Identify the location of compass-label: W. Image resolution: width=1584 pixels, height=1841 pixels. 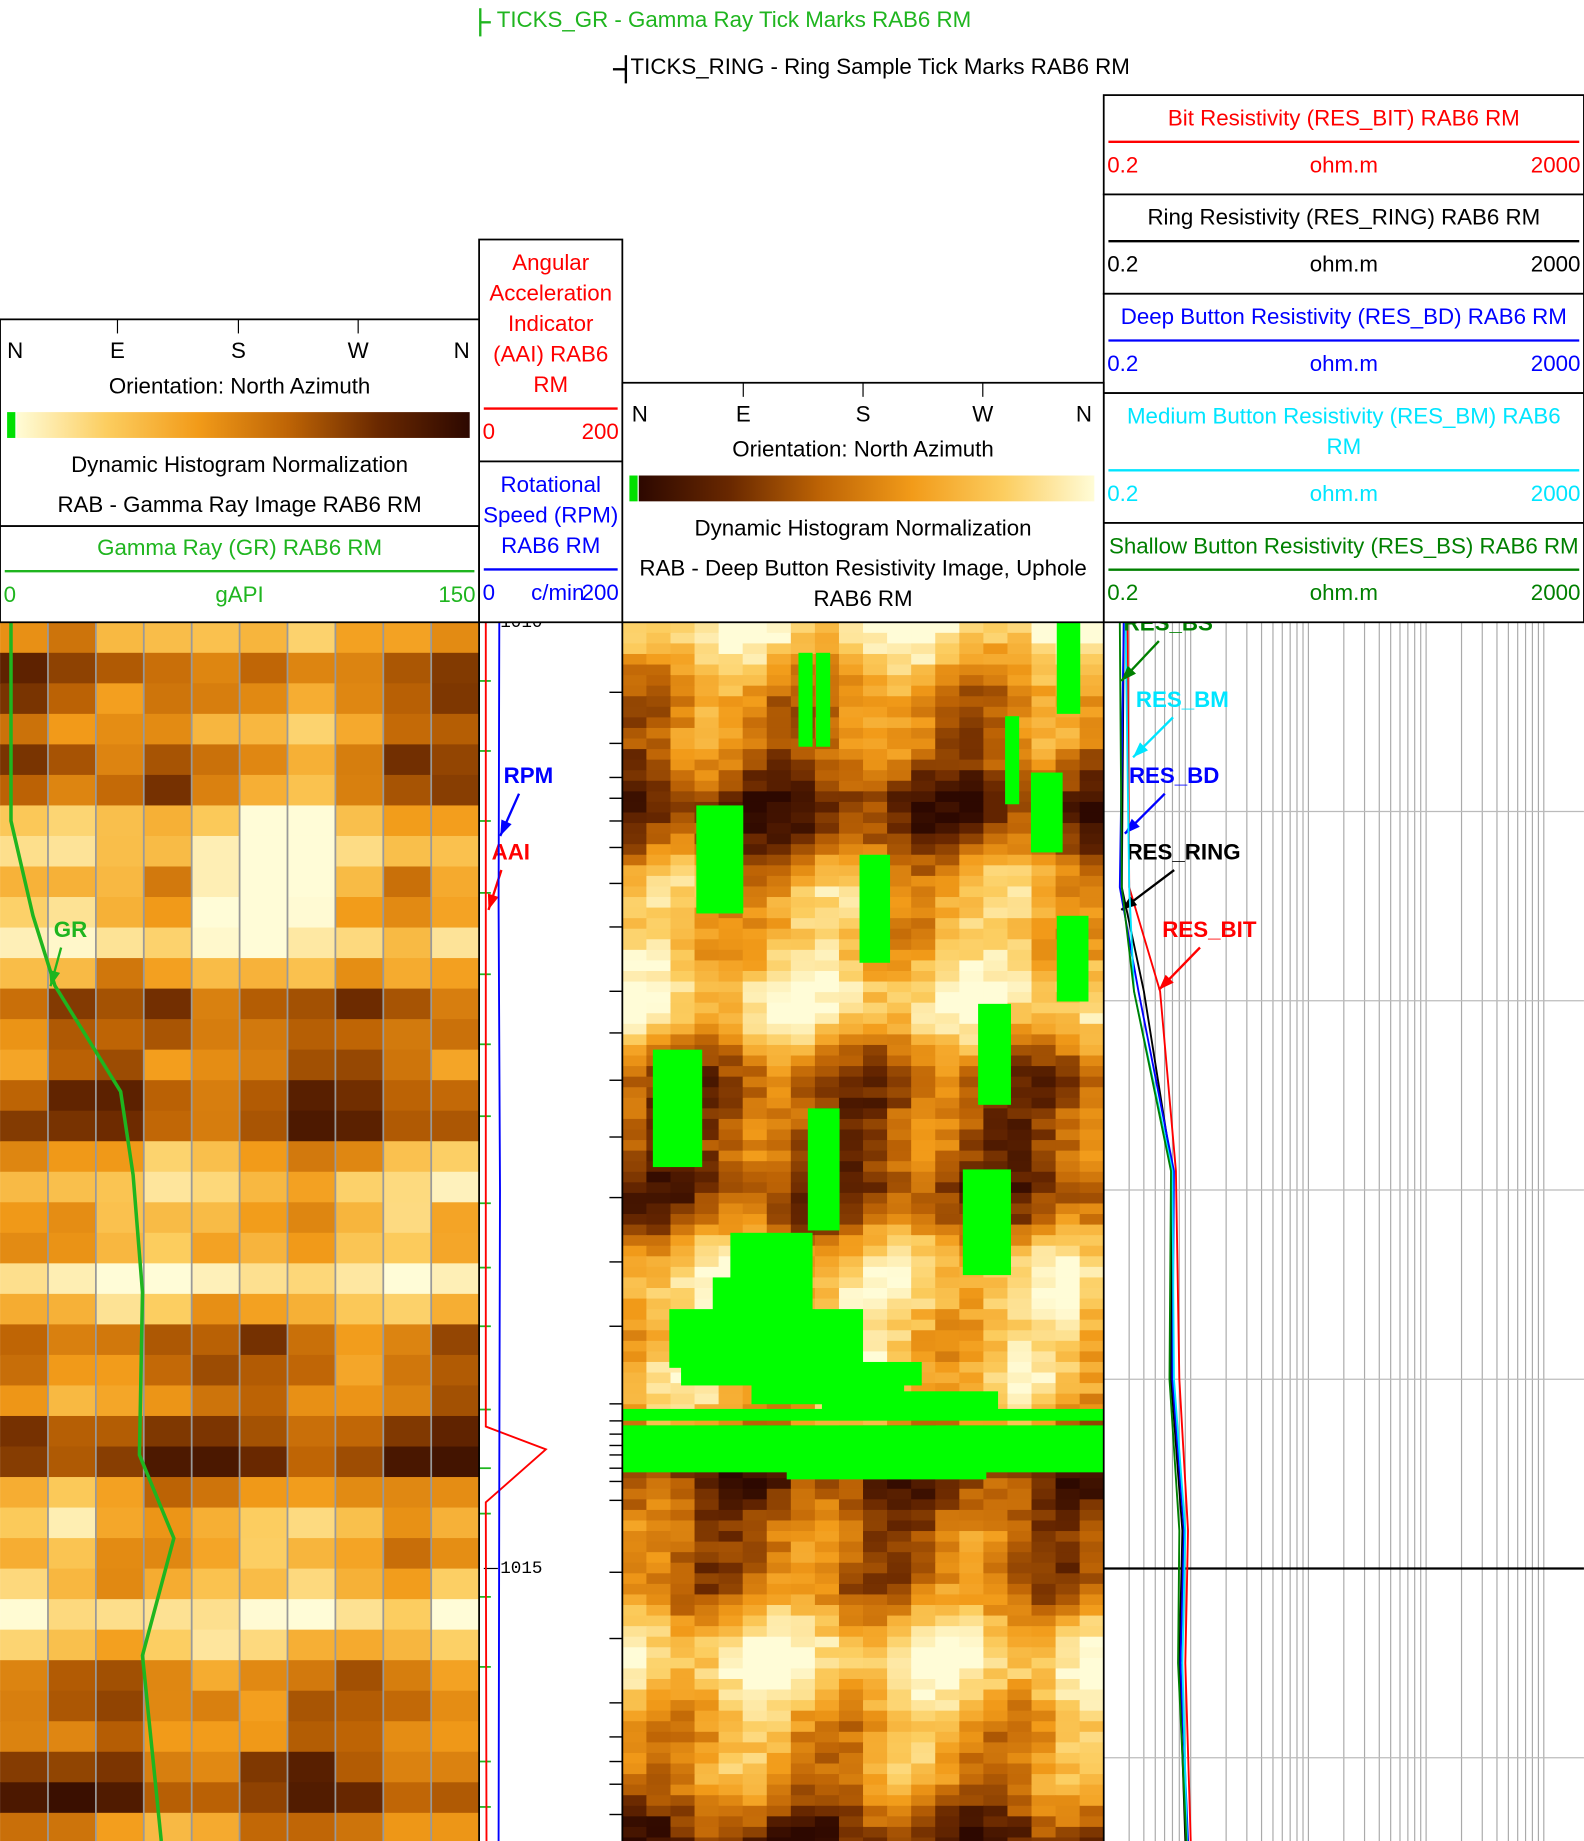
(358, 350).